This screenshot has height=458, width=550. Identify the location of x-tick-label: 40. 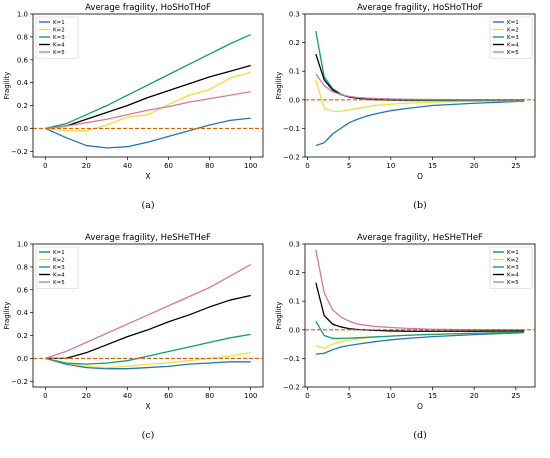
(127, 166).